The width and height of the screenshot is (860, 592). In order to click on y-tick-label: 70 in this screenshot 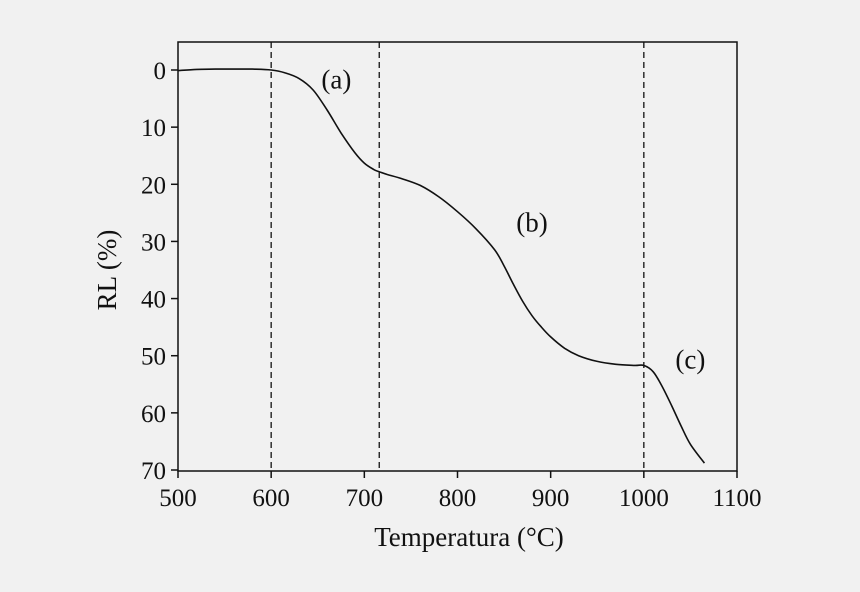, I will do `click(153, 471)`.